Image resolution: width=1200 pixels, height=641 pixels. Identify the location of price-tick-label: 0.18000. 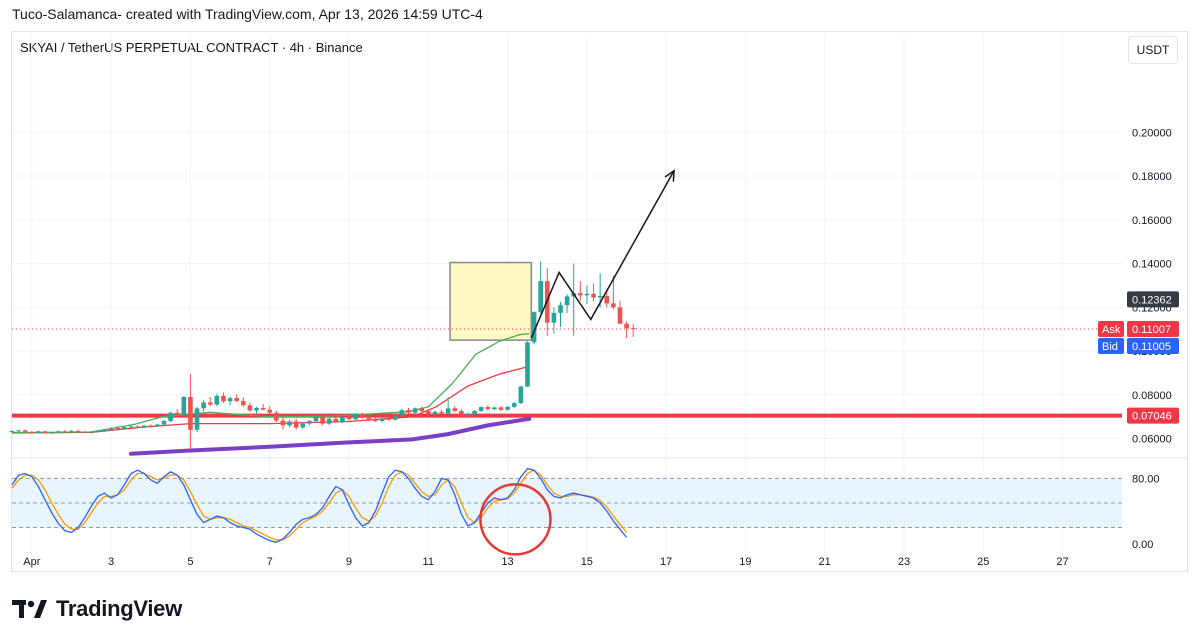
(1152, 177).